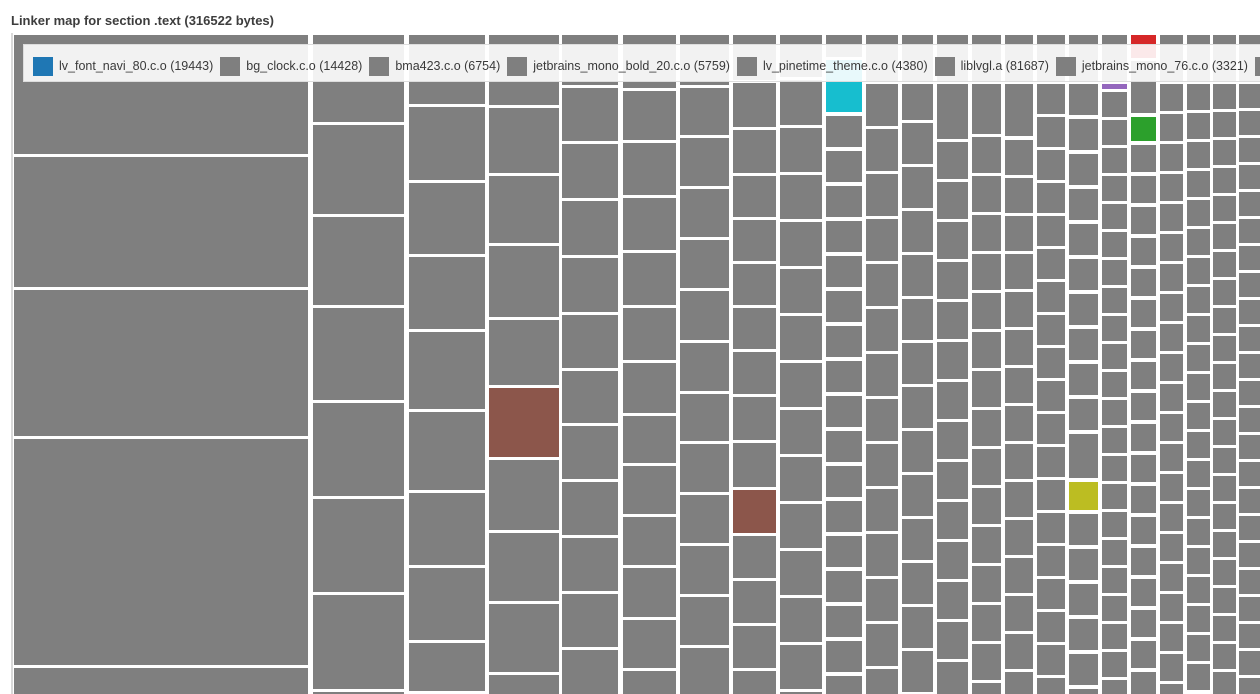  I want to click on treemap-block-olive, so click(1083, 496).